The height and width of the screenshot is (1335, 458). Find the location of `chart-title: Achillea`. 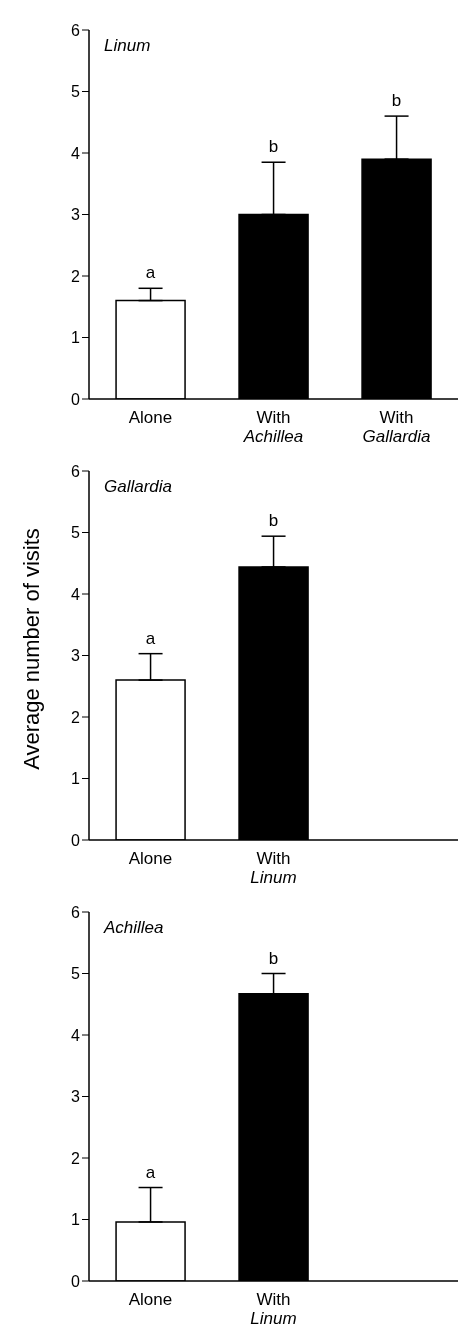

chart-title: Achillea is located at coordinates (134, 928).